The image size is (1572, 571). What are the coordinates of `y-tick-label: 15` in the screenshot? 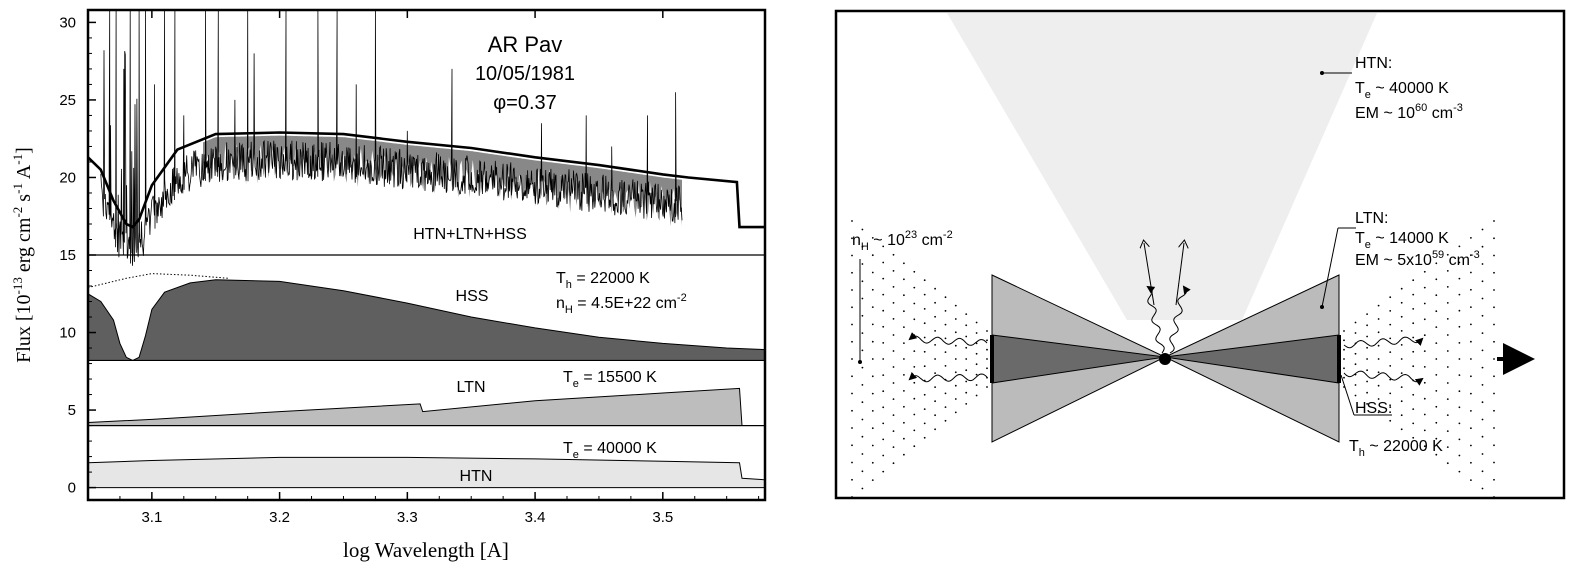 It's located at (67, 255).